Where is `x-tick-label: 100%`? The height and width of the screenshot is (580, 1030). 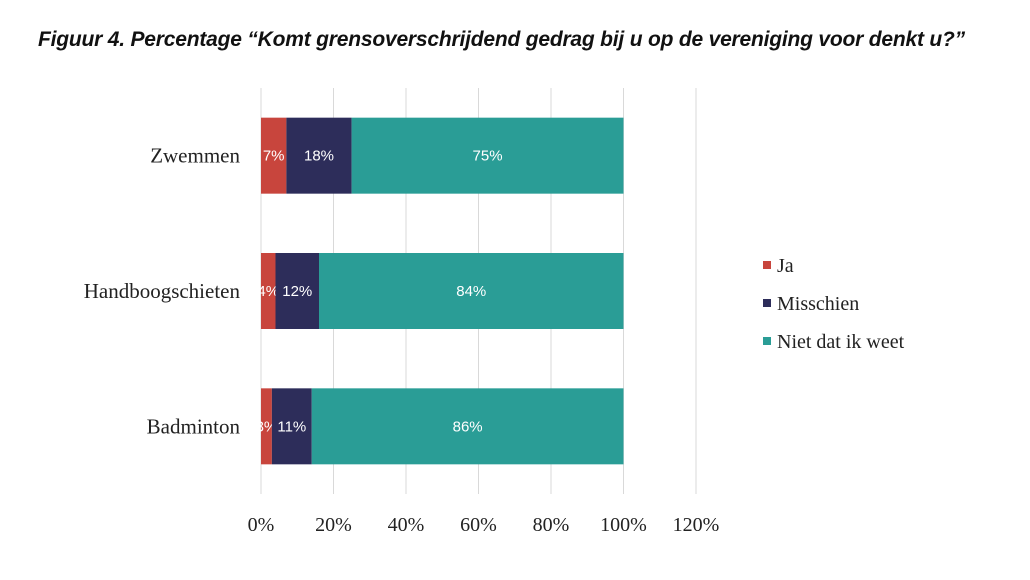 x-tick-label: 100% is located at coordinates (623, 525).